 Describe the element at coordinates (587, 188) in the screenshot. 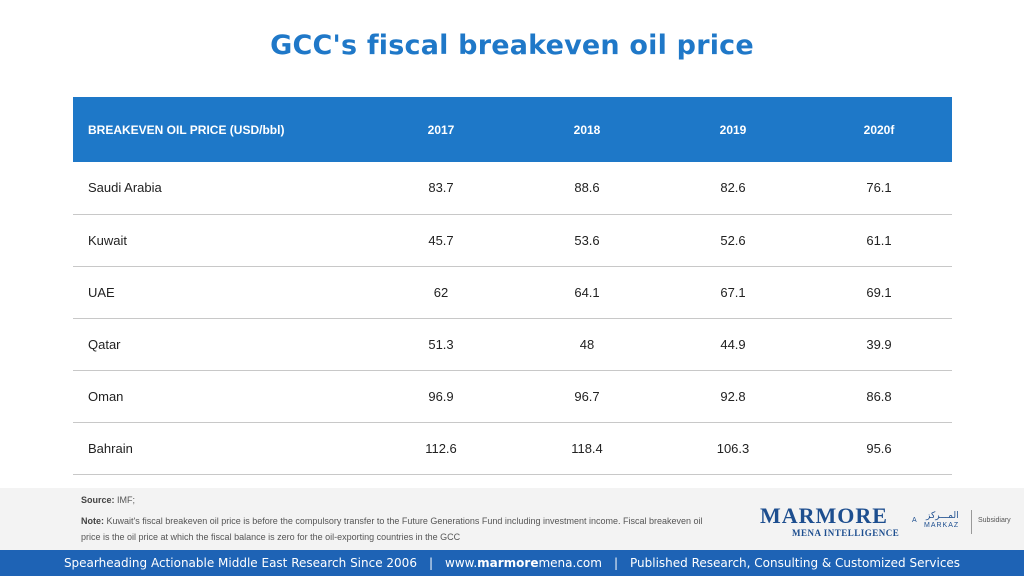

I see `value-cell: 88.6` at that location.